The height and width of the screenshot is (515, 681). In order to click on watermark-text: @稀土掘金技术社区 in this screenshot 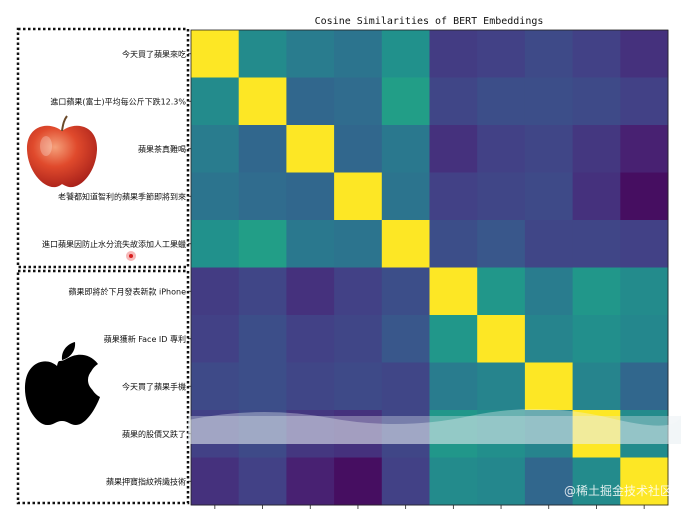, I will do `click(618, 490)`.